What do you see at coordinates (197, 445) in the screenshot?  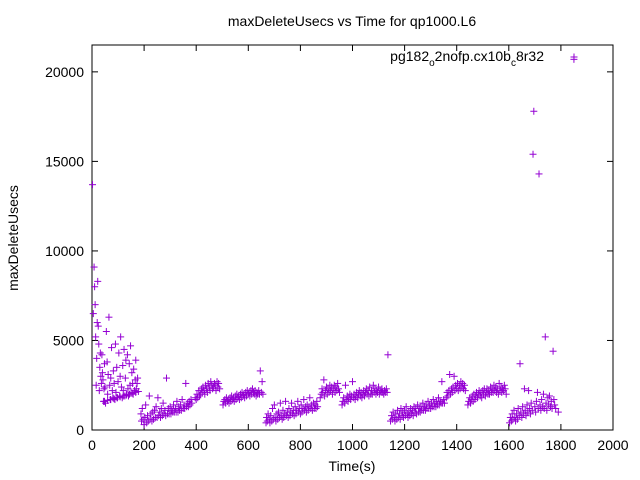 I see `x-tick-label: 400` at bounding box center [197, 445].